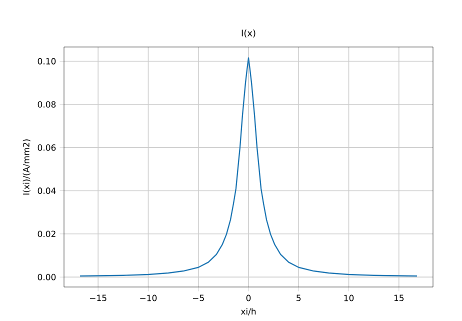 This screenshot has width=462, height=321. I want to click on y-tick-label: 0.06, so click(47, 147).